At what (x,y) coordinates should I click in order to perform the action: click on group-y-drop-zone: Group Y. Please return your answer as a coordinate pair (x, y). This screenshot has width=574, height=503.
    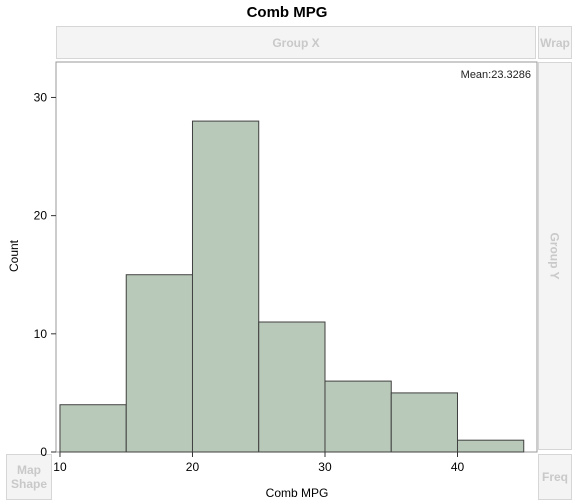
    Looking at the image, I should click on (555, 256).